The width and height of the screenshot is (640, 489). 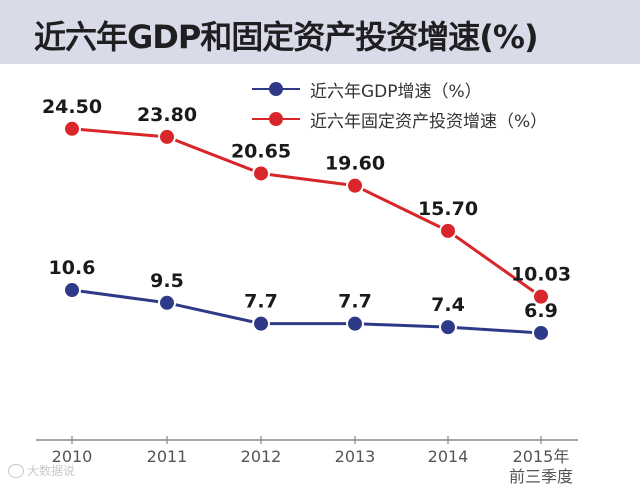 What do you see at coordinates (72, 107) in the screenshot?
I see `data-label-investment: 24.50` at bounding box center [72, 107].